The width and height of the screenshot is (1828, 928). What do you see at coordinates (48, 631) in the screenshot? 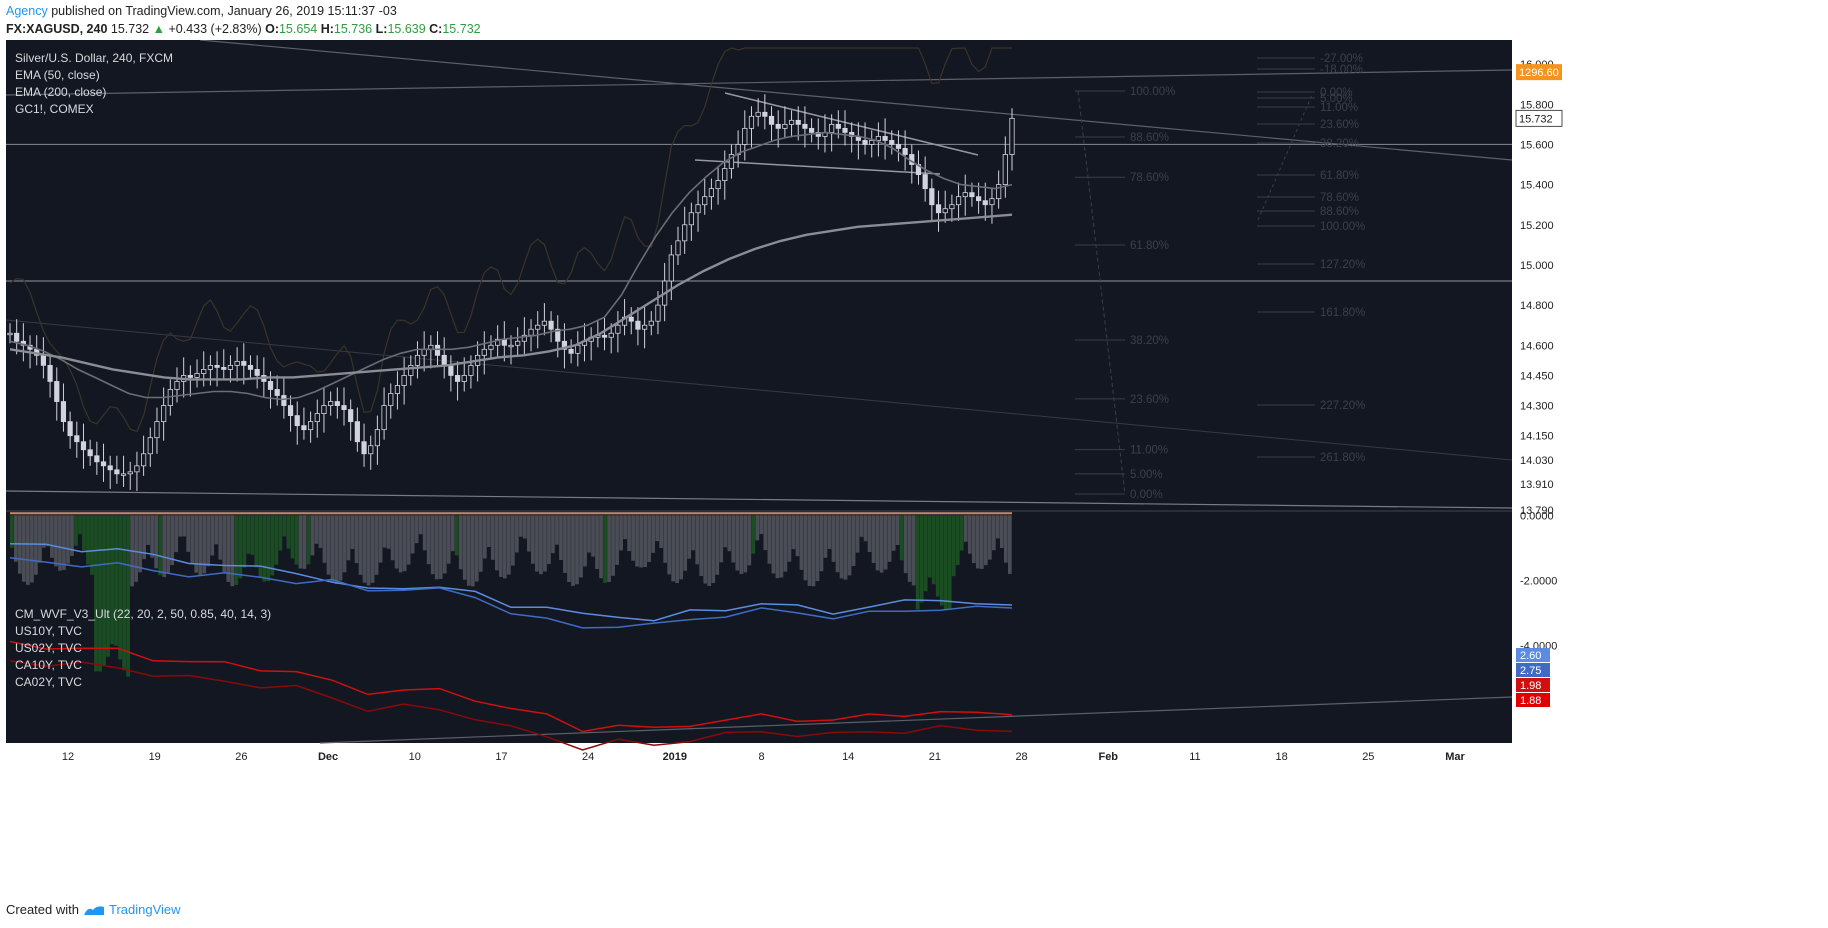
I see `legend-us10y: US10Y, TVC` at bounding box center [48, 631].